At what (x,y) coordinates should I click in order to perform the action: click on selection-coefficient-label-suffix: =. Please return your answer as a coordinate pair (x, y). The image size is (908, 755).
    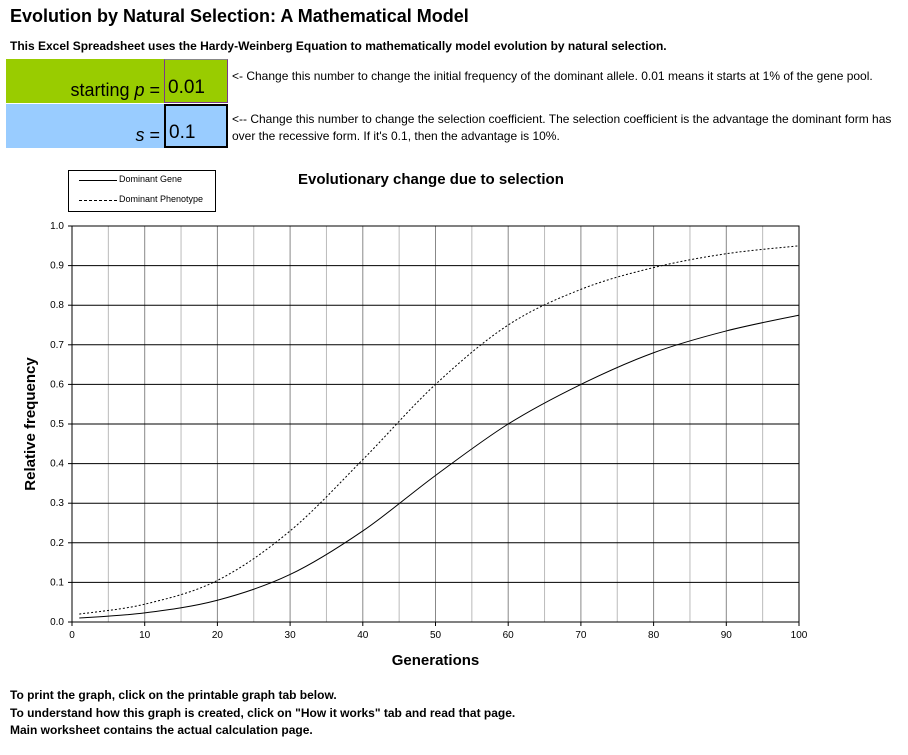
    Looking at the image, I should click on (152, 135).